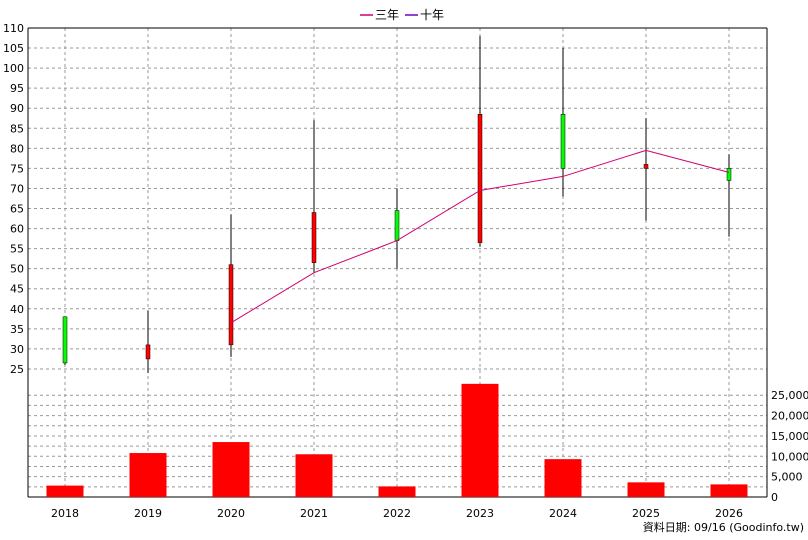  I want to click on price-tick-label: 55, so click(17, 249).